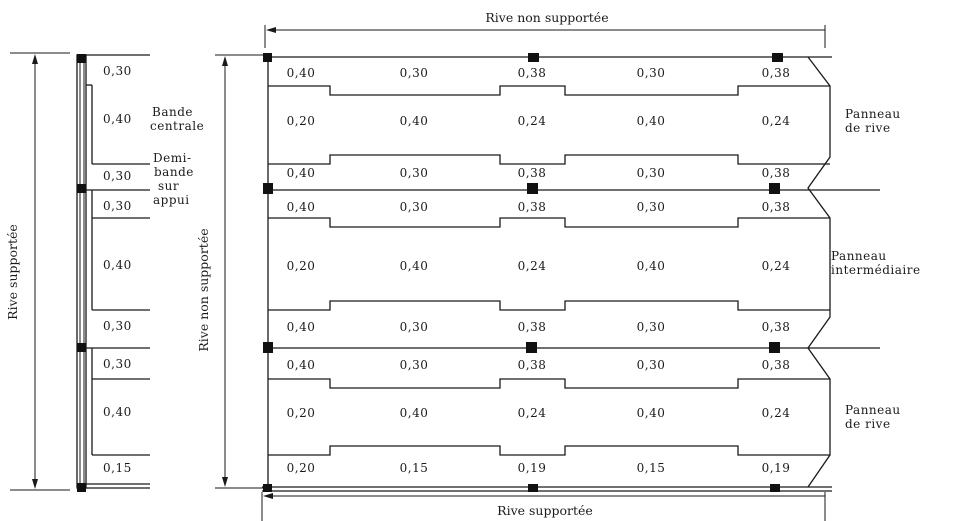 The width and height of the screenshot is (960, 521). Describe the element at coordinates (177, 126) in the screenshot. I see `central-band-label: centrale` at that location.